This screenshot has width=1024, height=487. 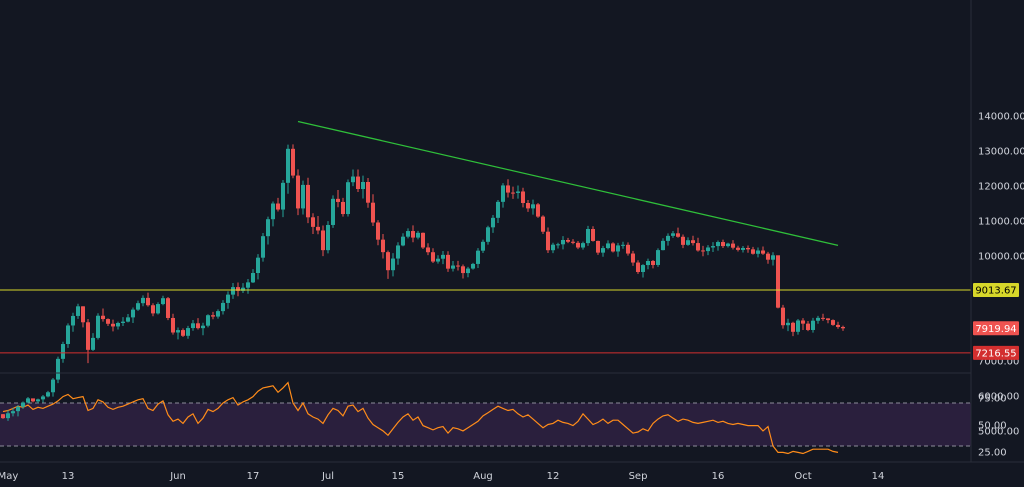 I want to click on rsi-tick-label: 50.00, so click(x=992, y=426).